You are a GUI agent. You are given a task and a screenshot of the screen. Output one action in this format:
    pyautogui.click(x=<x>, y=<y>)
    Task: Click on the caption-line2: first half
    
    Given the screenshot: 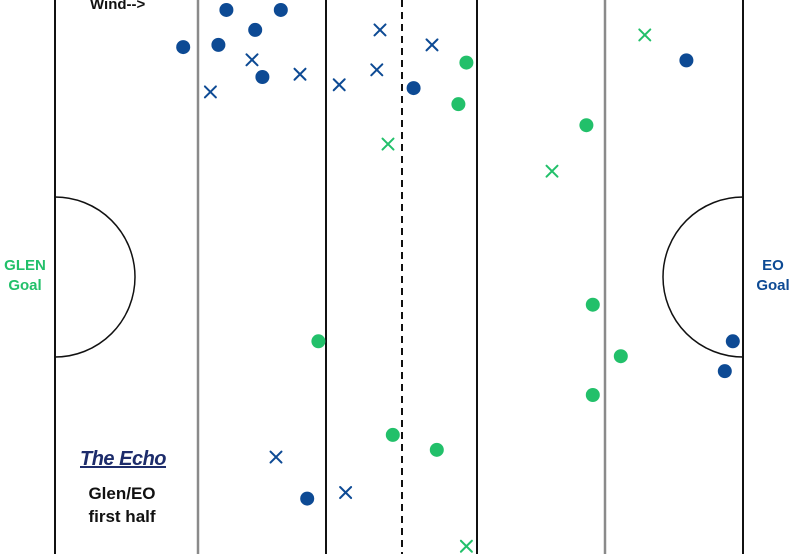 What is the action you would take?
    pyautogui.click(x=122, y=516)
    